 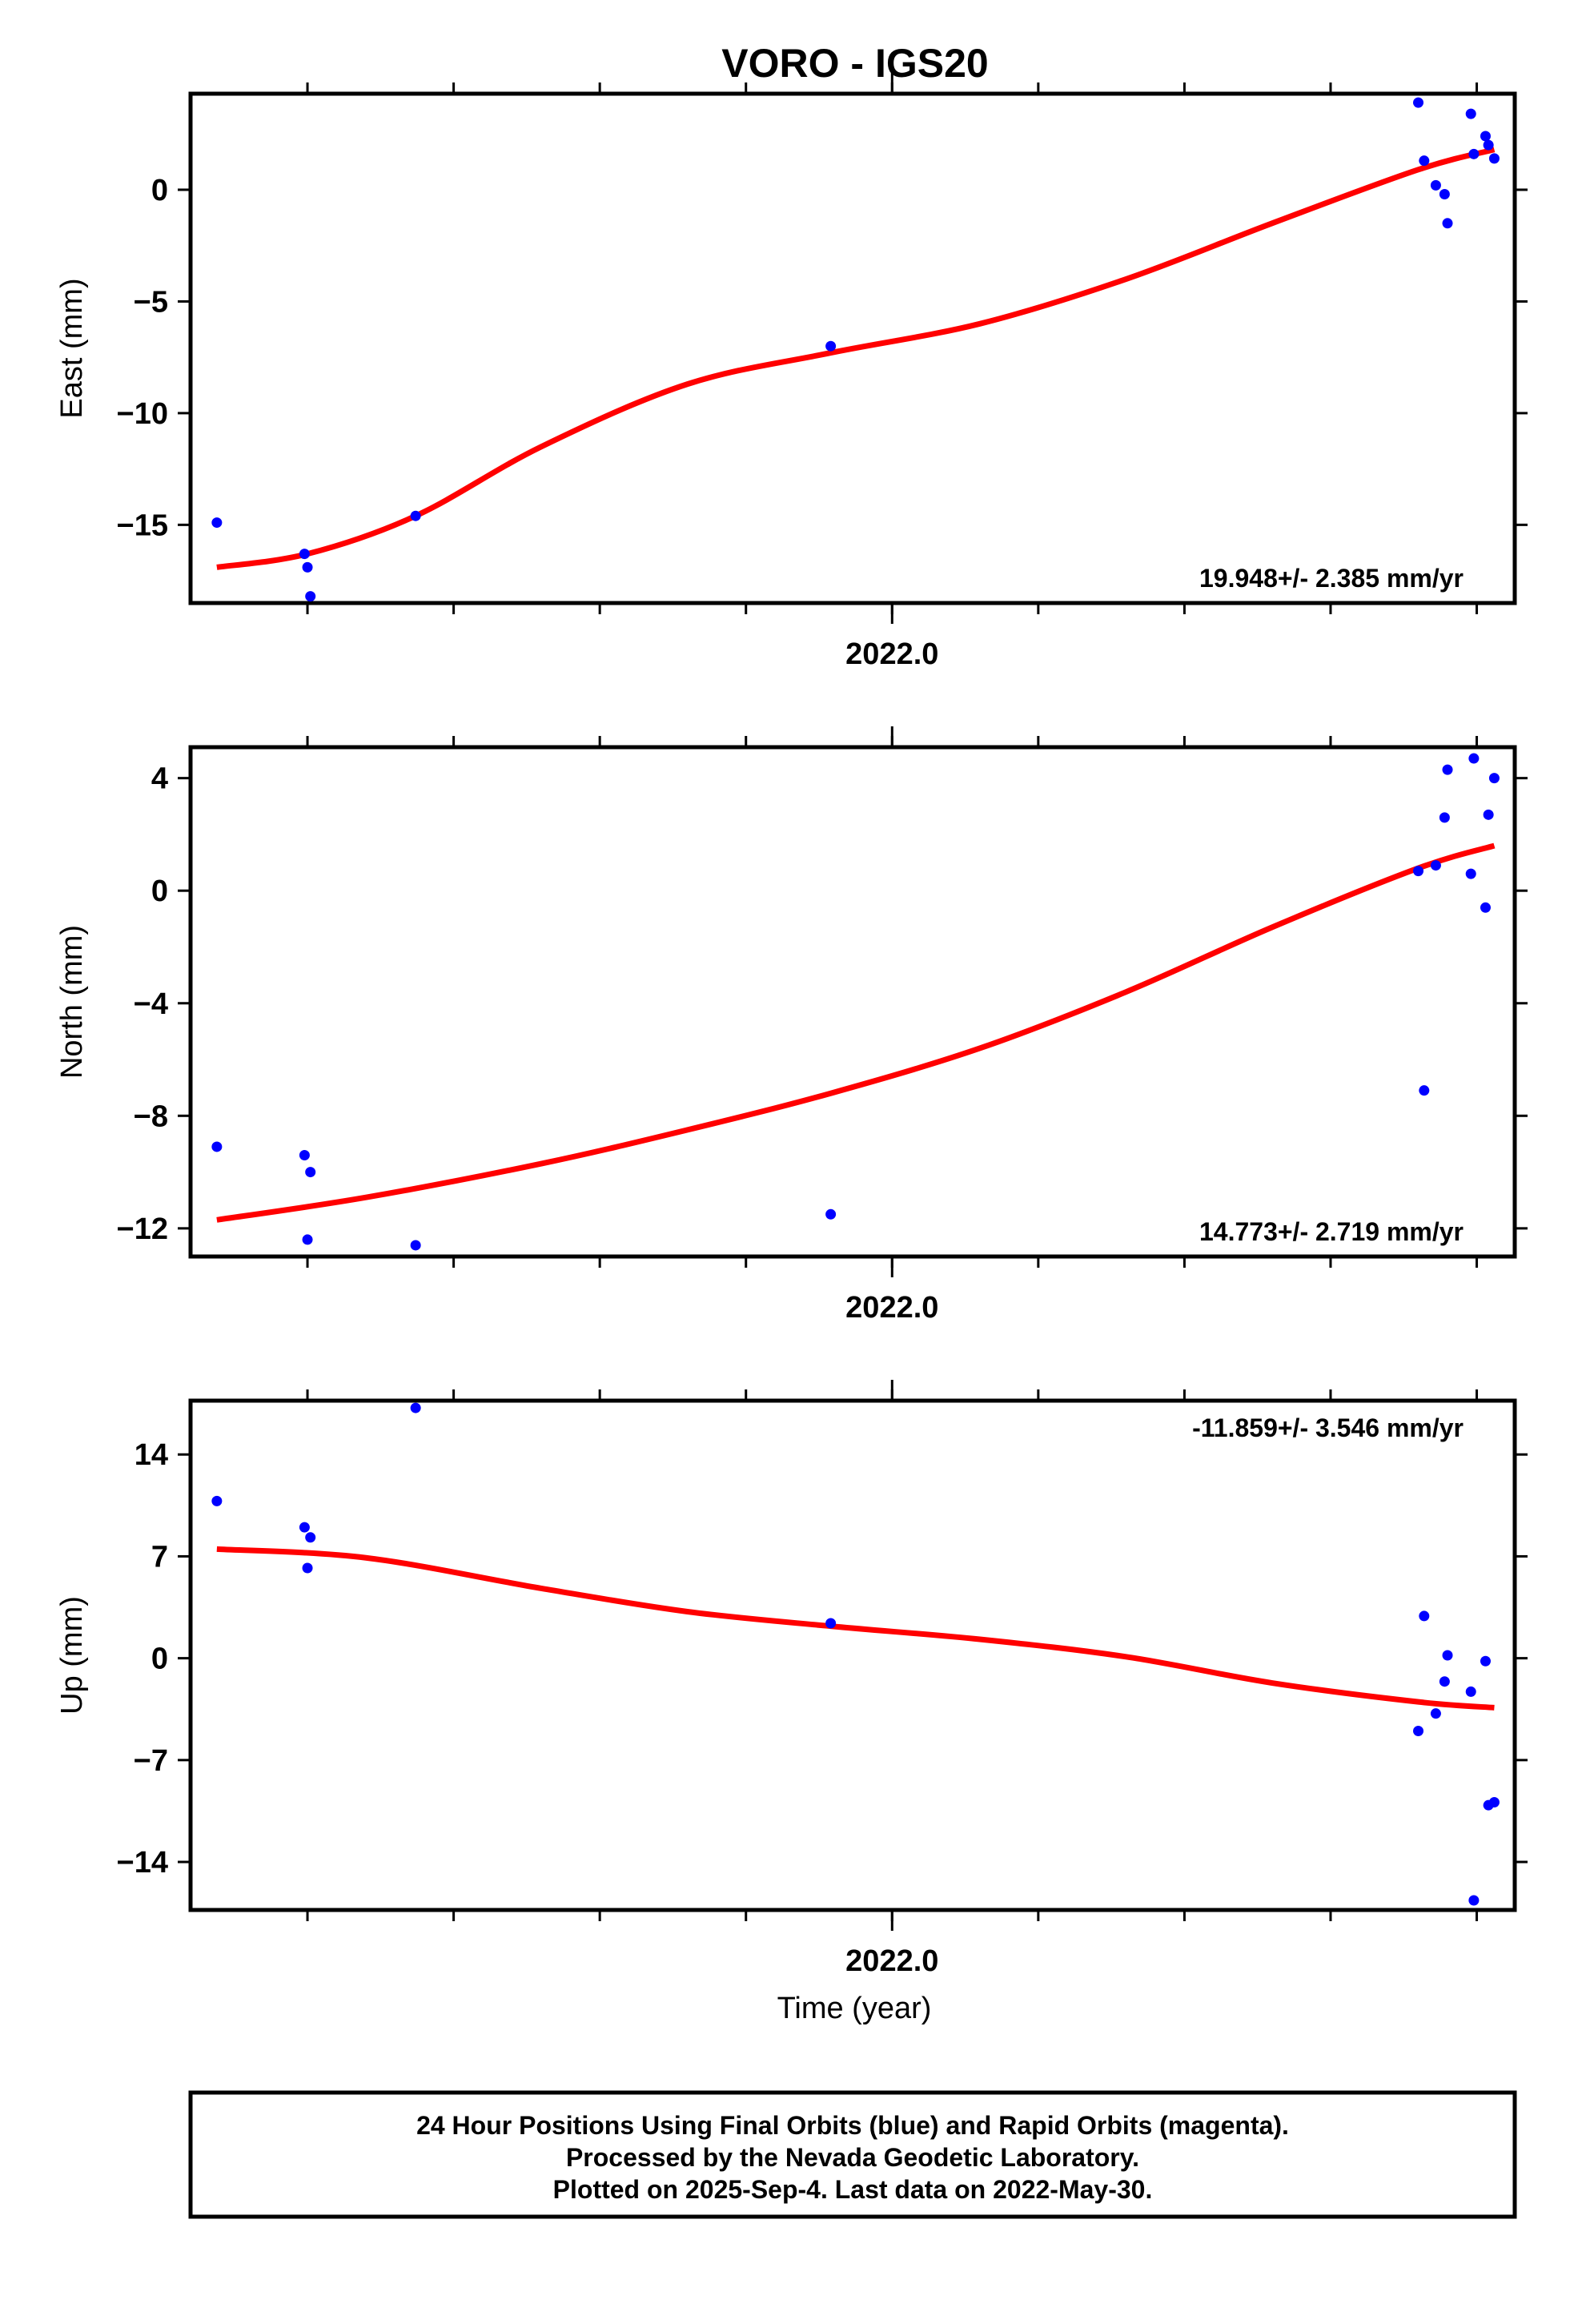 I want to click on y-tick-label: −14, so click(x=142, y=1863).